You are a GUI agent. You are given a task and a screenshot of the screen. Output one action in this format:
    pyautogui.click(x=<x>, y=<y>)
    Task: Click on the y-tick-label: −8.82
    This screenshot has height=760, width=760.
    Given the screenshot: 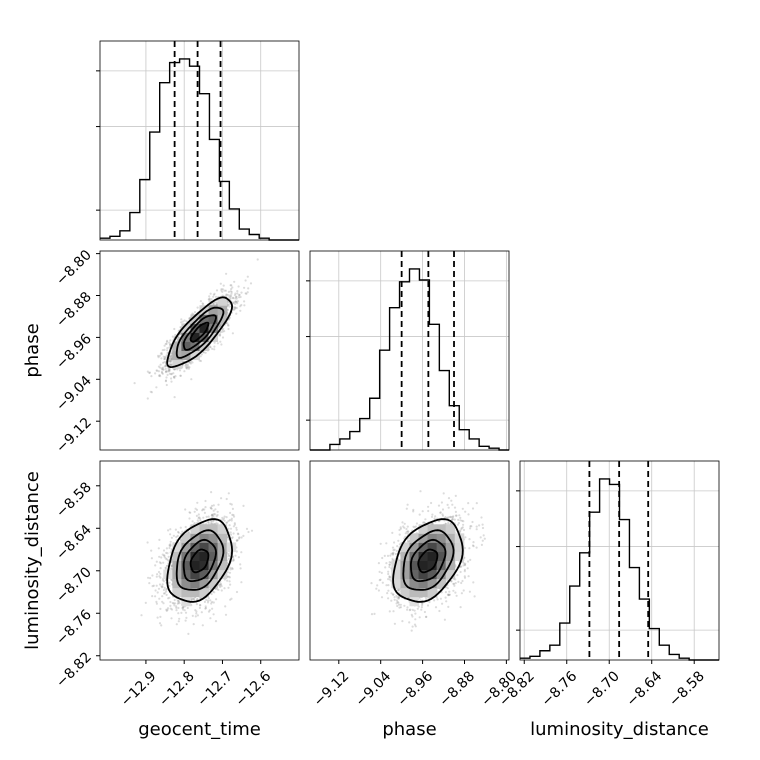 What is the action you would take?
    pyautogui.click(x=74, y=670)
    